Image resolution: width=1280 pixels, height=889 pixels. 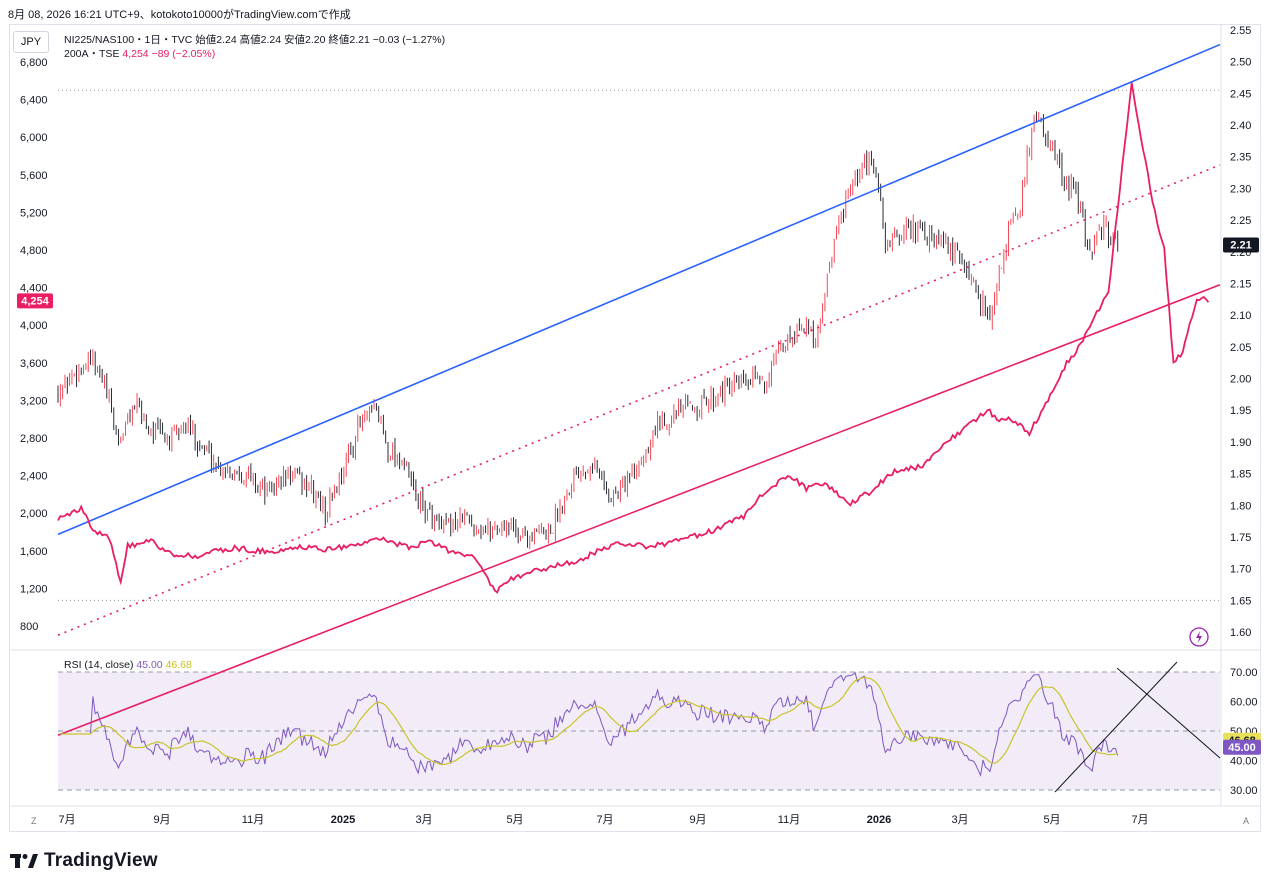 I want to click on right-axis-tick: 2.00, so click(x=1240, y=380).